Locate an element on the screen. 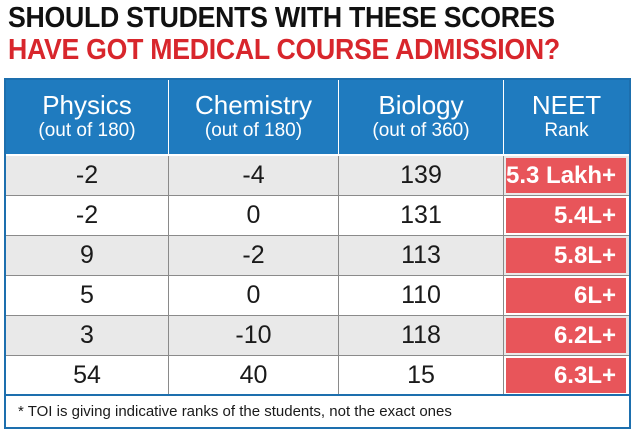 The height and width of the screenshot is (433, 635). neet-rank-badge: 5.3 Lakh+ is located at coordinates (566, 175).